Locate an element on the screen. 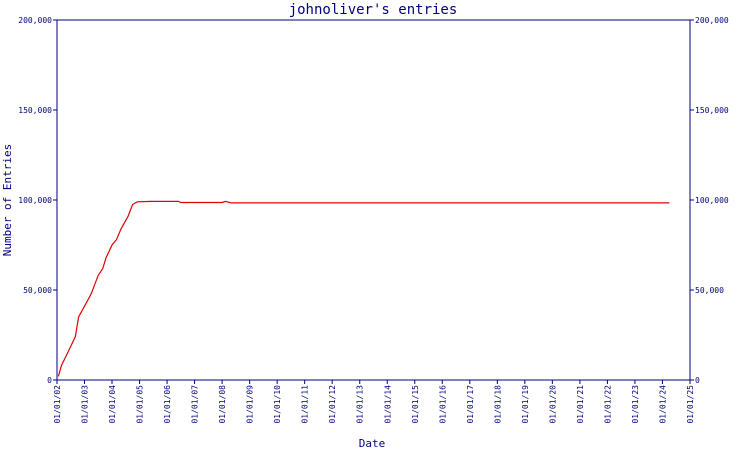 The image size is (750, 450). y-tick-label-left: 50,000 is located at coordinates (37, 290).